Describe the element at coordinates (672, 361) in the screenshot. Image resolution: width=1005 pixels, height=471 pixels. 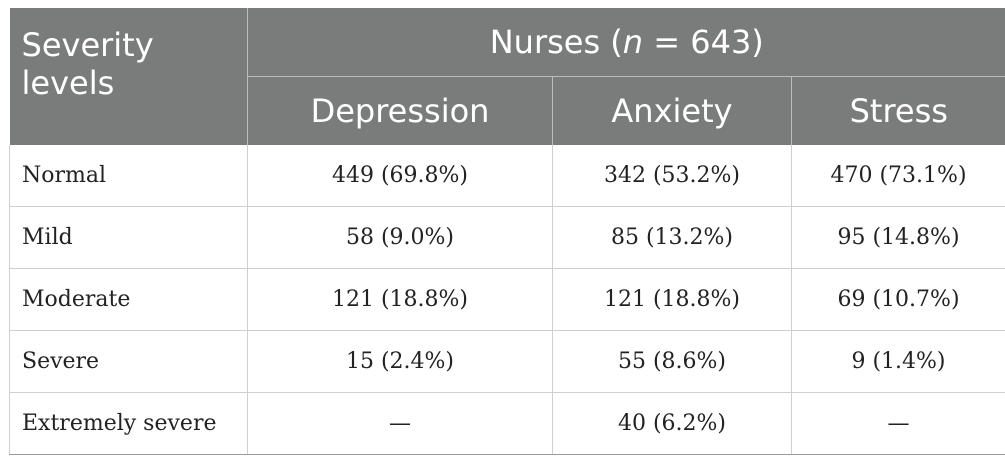
I see `table-cell-anxiety: 55 (8.6%)` at that location.